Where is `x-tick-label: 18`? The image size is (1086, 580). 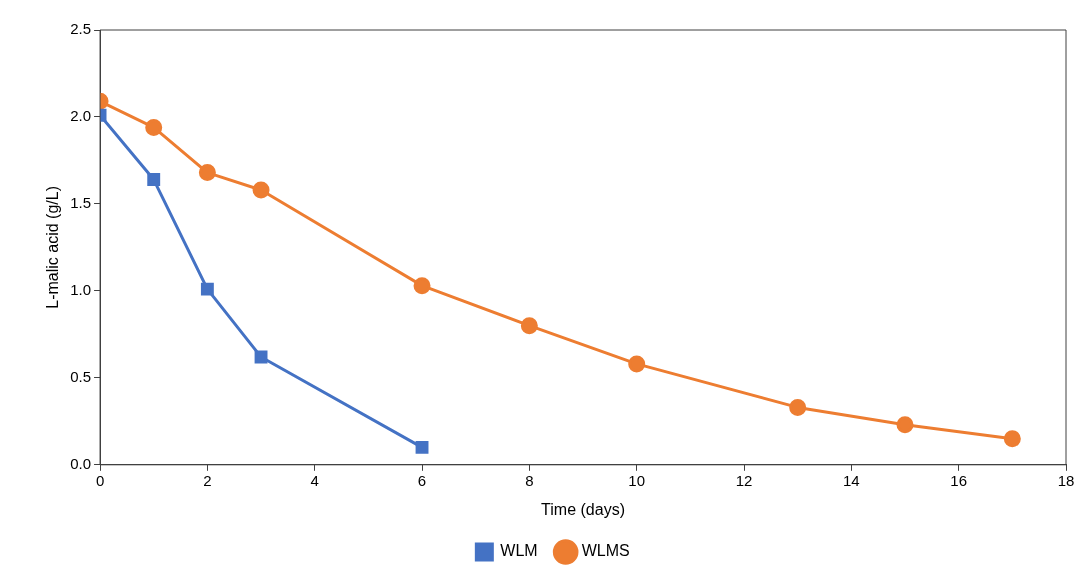
x-tick-label: 18 is located at coordinates (1066, 481).